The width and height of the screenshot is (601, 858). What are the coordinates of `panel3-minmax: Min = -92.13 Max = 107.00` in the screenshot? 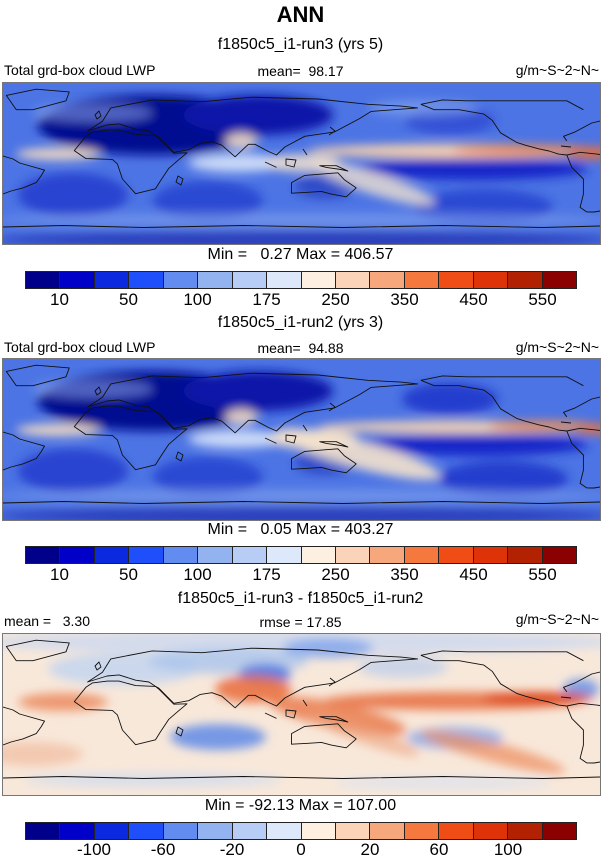 It's located at (300, 805).